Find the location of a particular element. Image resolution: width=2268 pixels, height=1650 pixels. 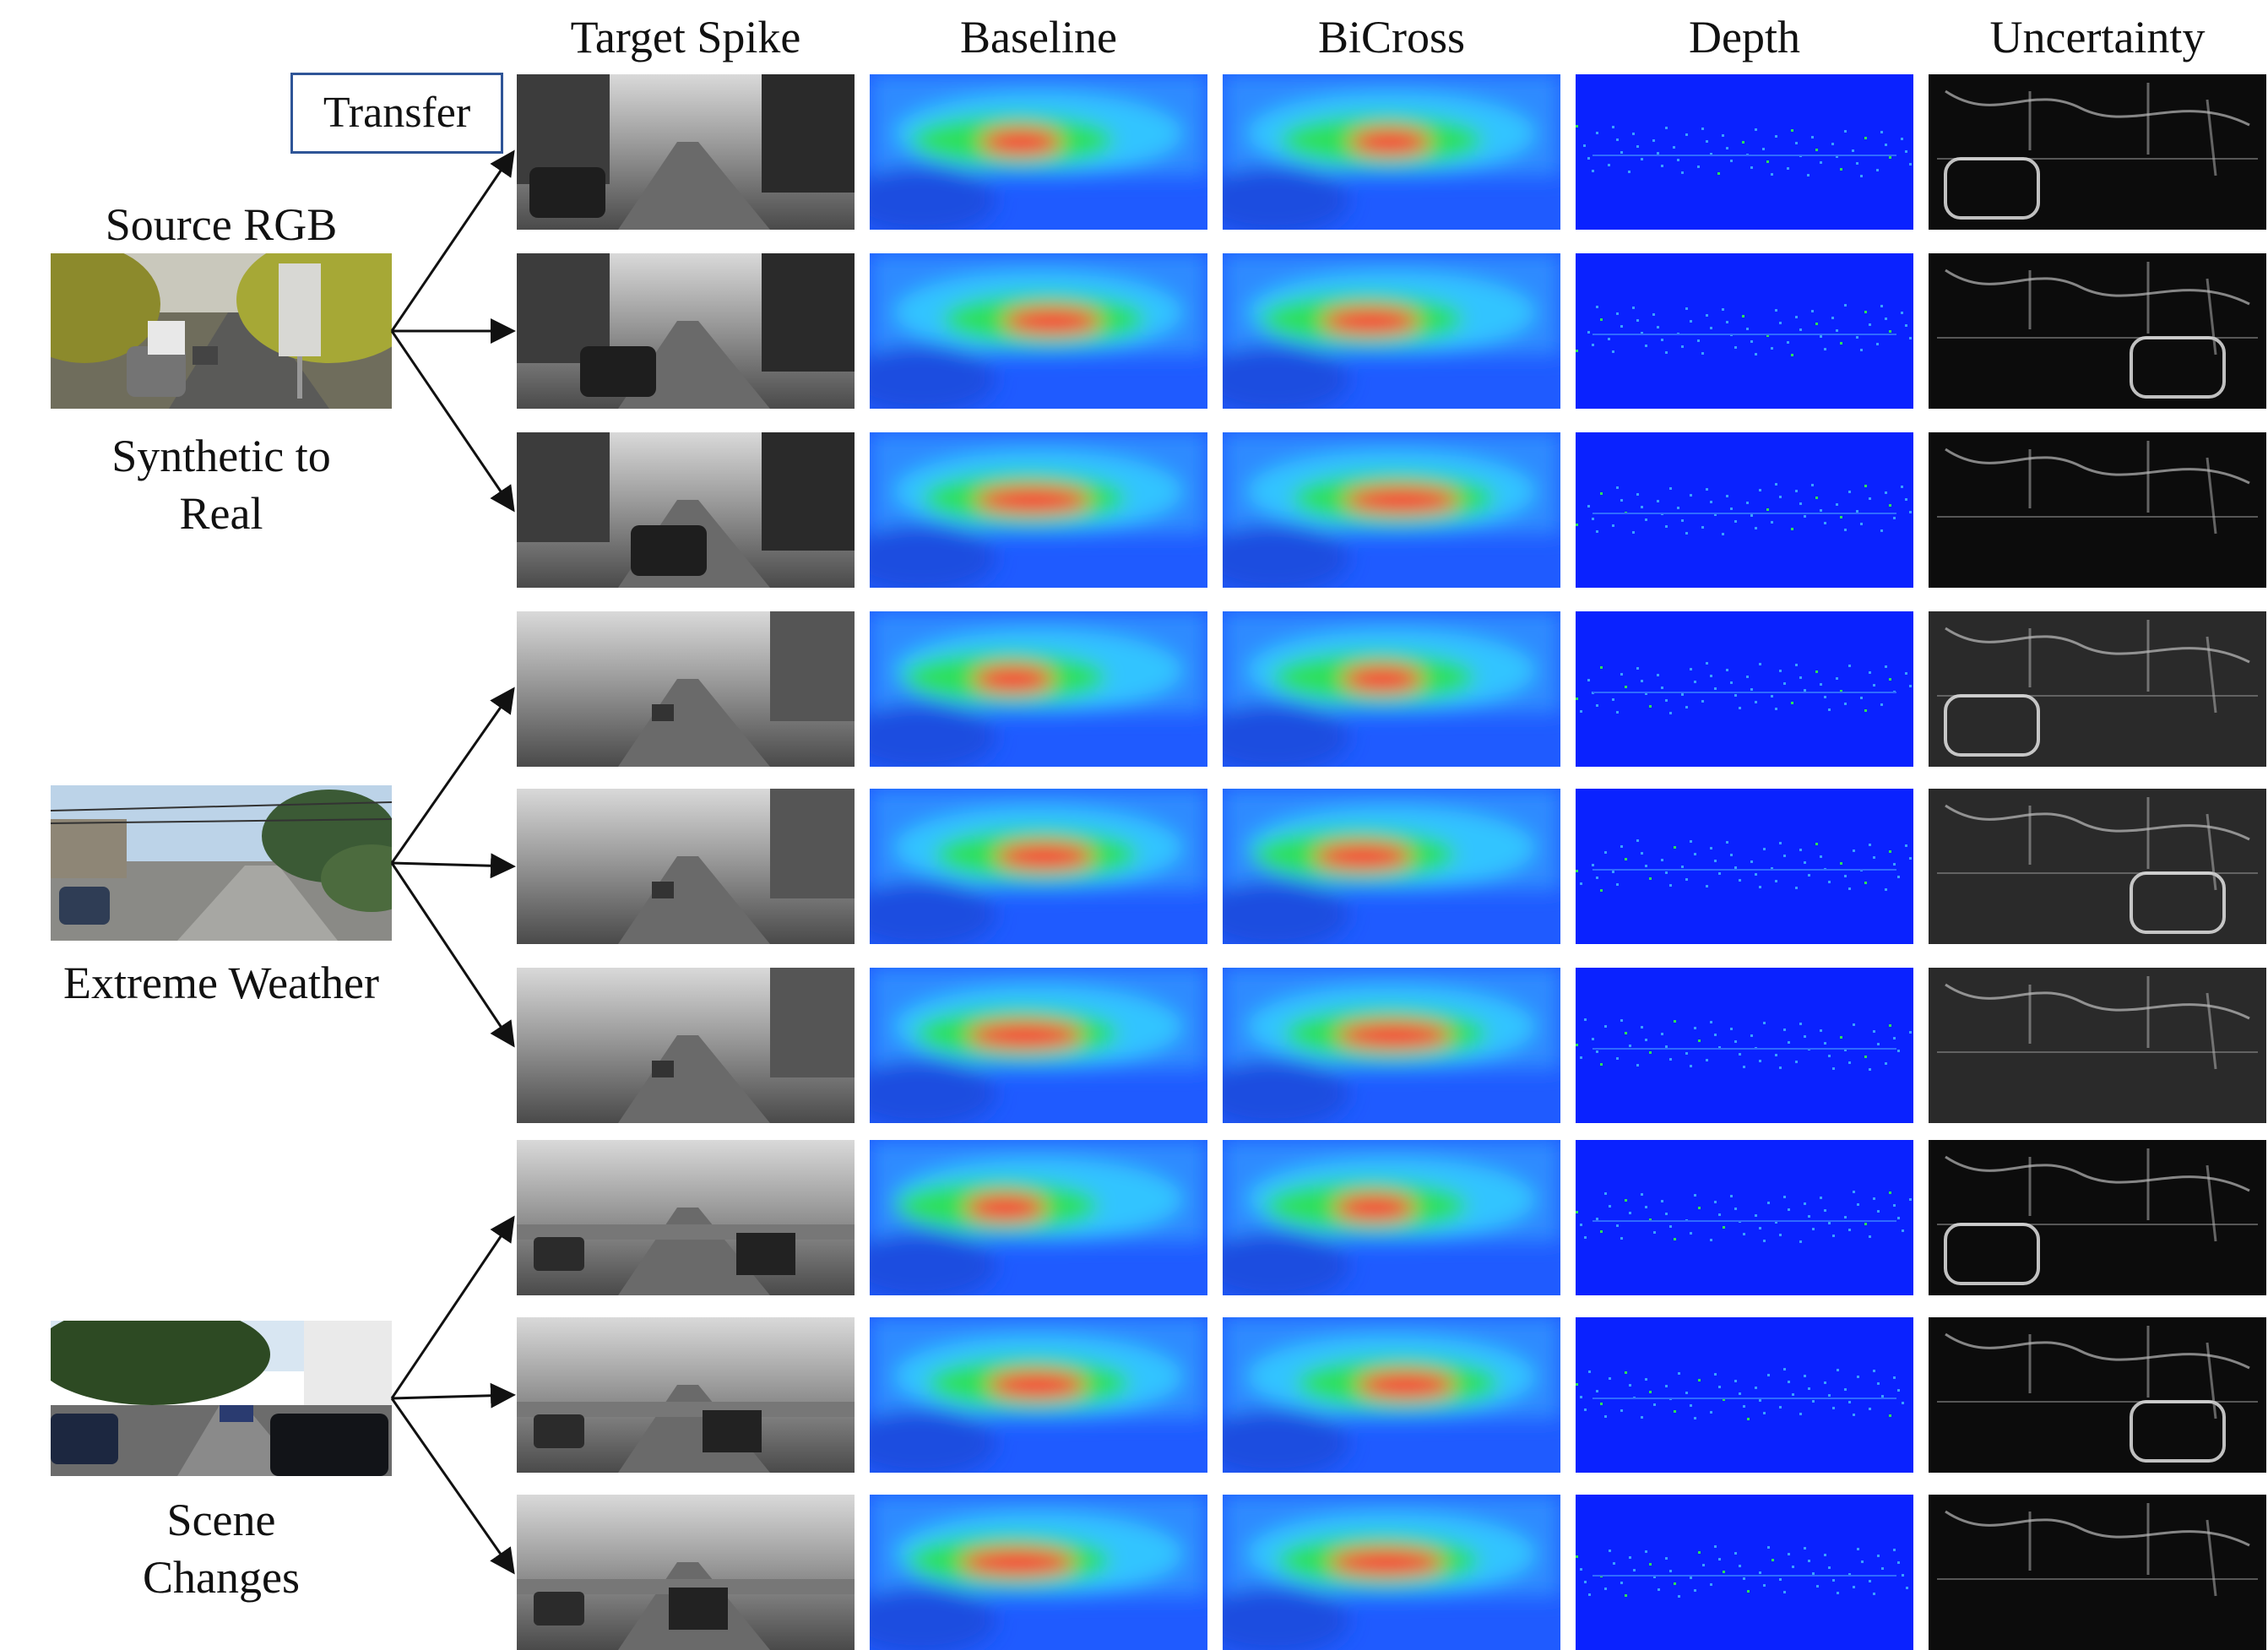

source-rgb-label: Source RGB is located at coordinates (221, 224).